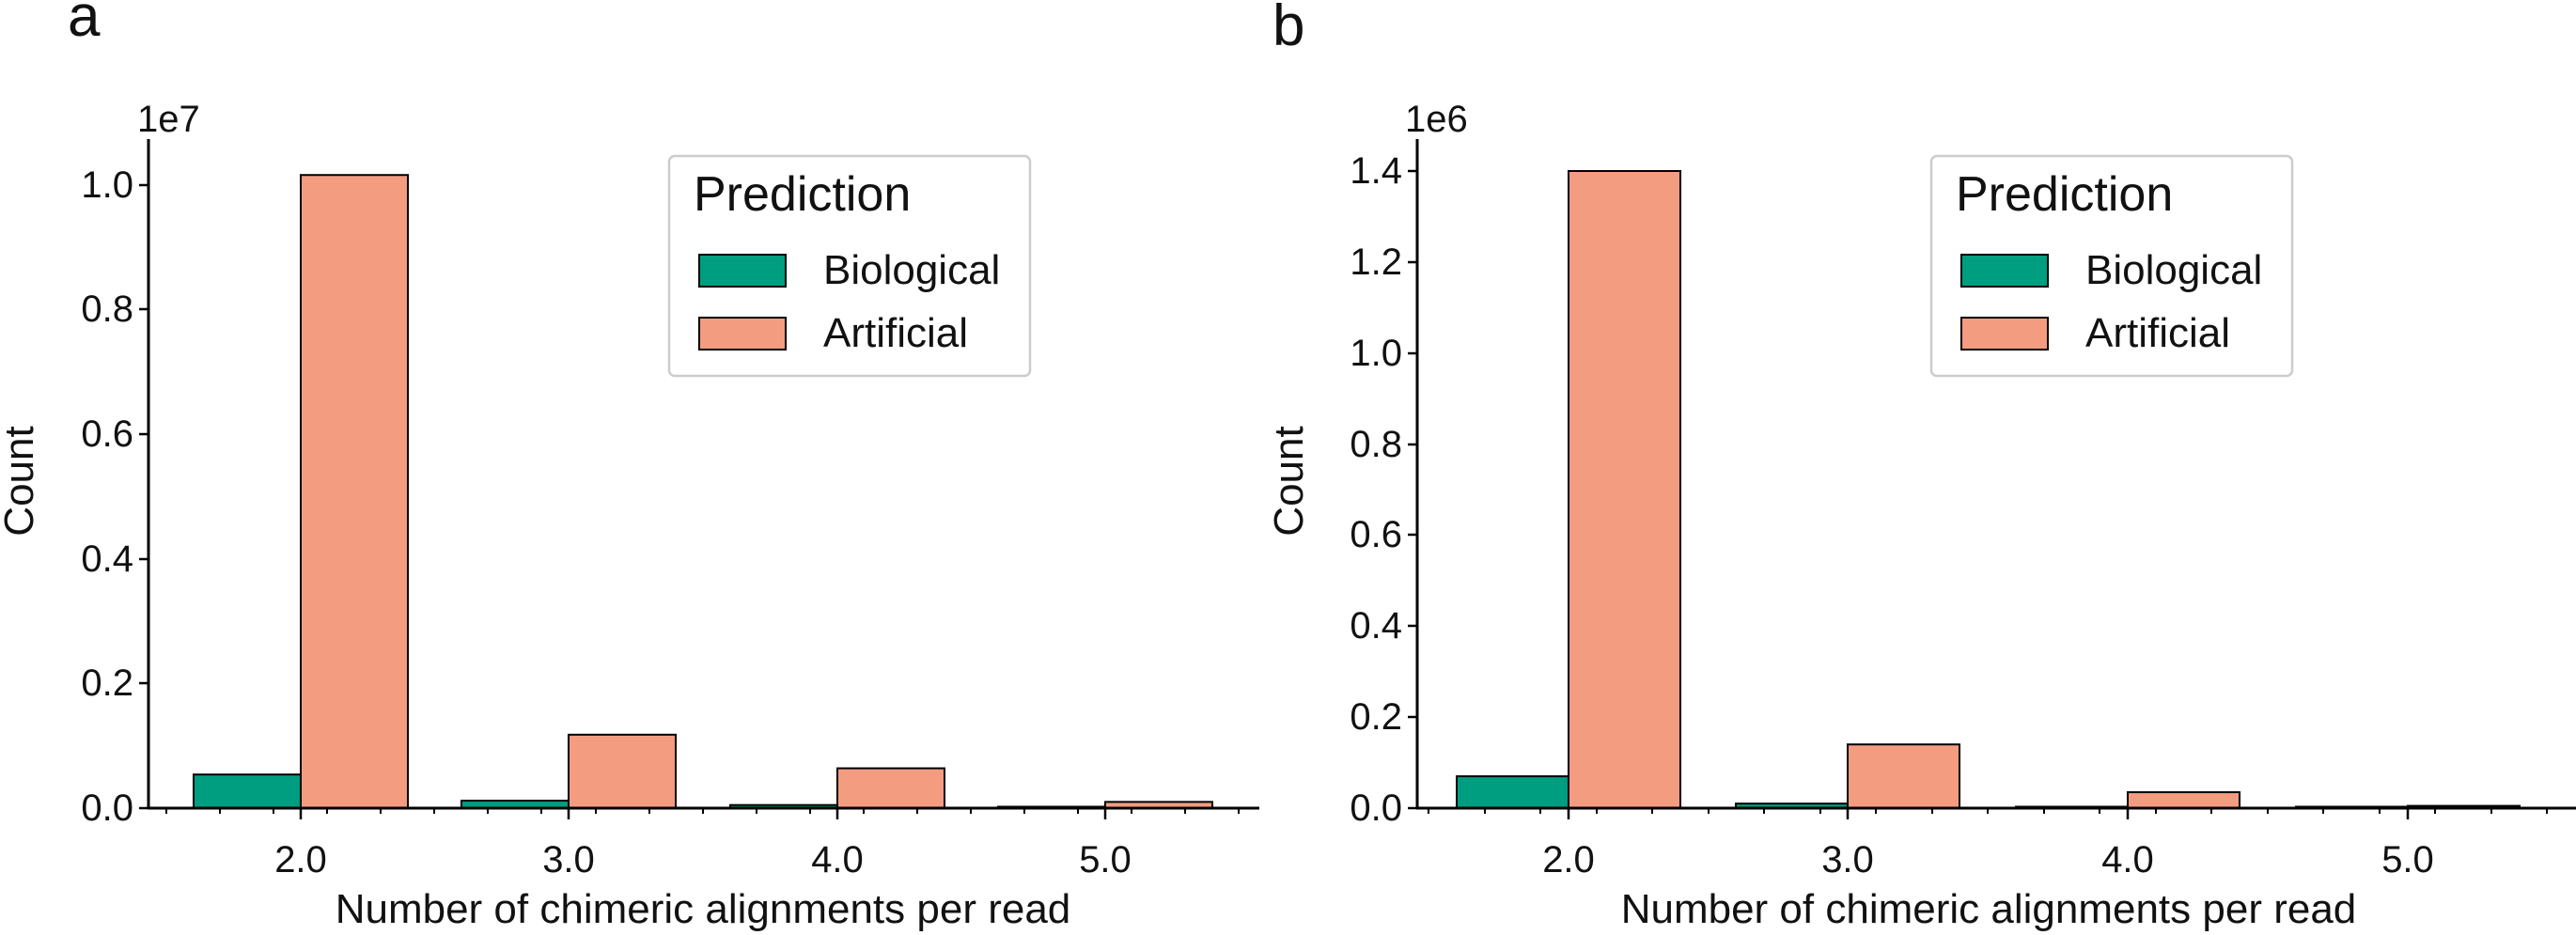 This screenshot has height=935, width=2576. Describe the element at coordinates (107, 559) in the screenshot. I see `panel-a-ytick-label: 0.4` at that location.